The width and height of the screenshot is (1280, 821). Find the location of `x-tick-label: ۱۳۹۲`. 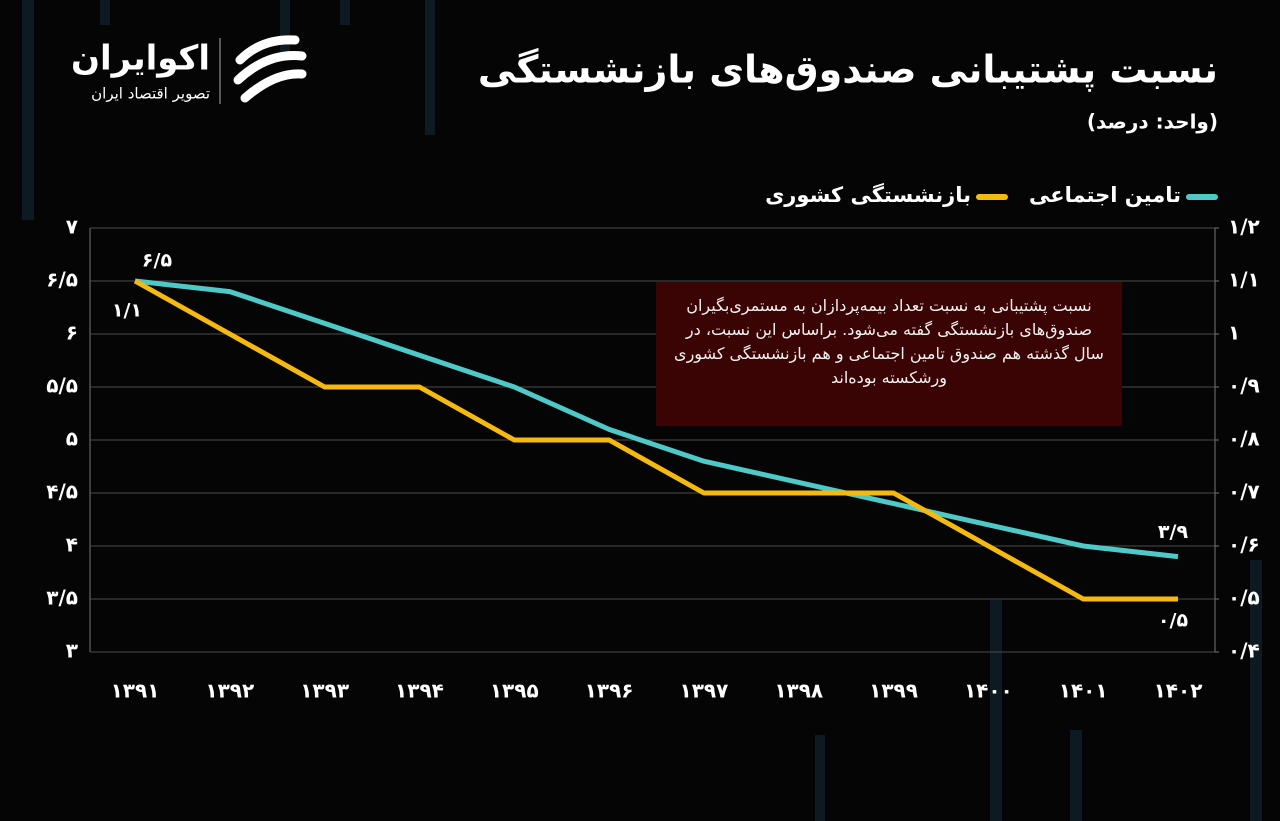

x-tick-label: ۱۳۹۲ is located at coordinates (229, 691).